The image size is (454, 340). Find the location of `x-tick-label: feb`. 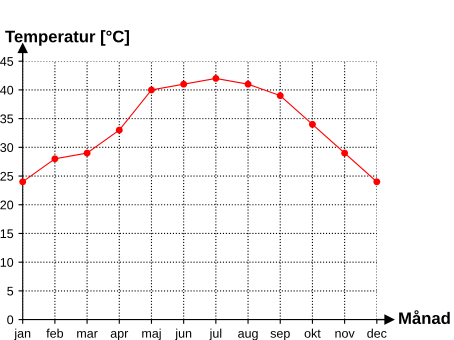

x-tick-label: feb is located at coordinates (55, 333).